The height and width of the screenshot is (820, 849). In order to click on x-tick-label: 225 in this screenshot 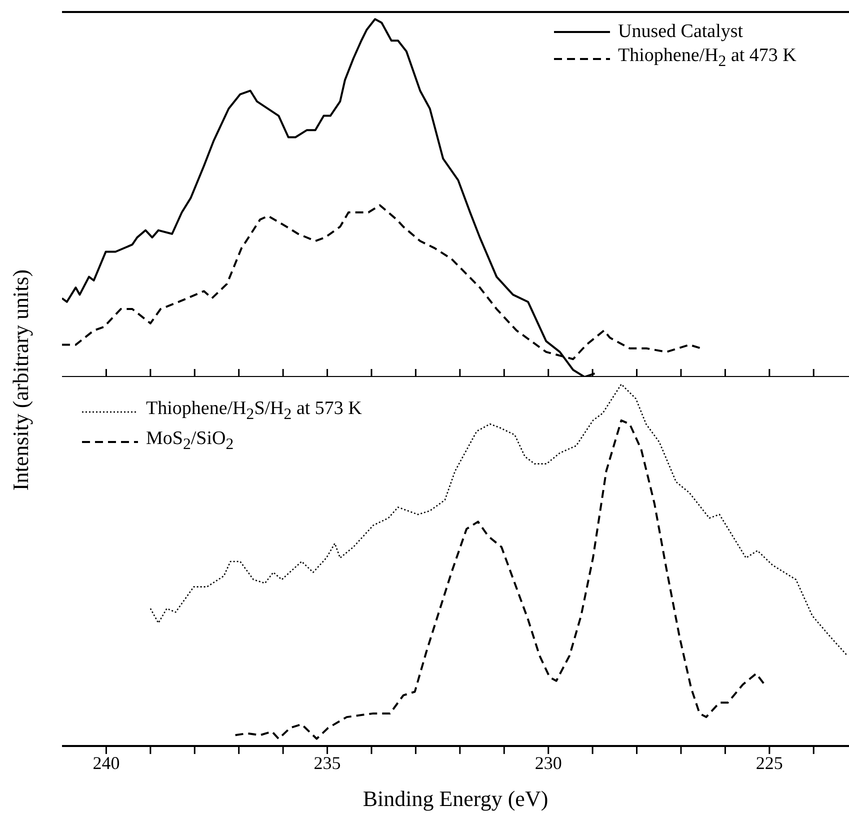, I will do `click(769, 762)`.